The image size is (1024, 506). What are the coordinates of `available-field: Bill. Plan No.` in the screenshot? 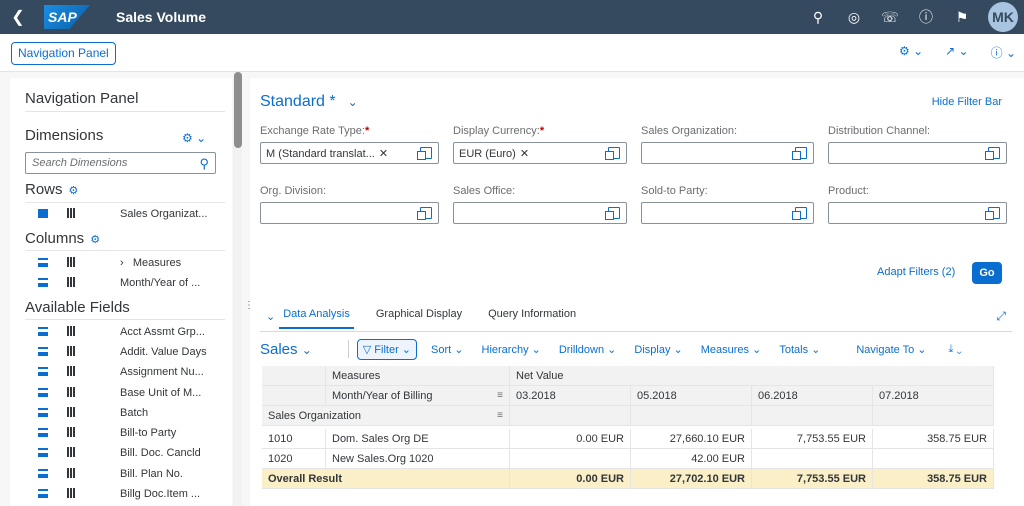 It's located at (125, 475).